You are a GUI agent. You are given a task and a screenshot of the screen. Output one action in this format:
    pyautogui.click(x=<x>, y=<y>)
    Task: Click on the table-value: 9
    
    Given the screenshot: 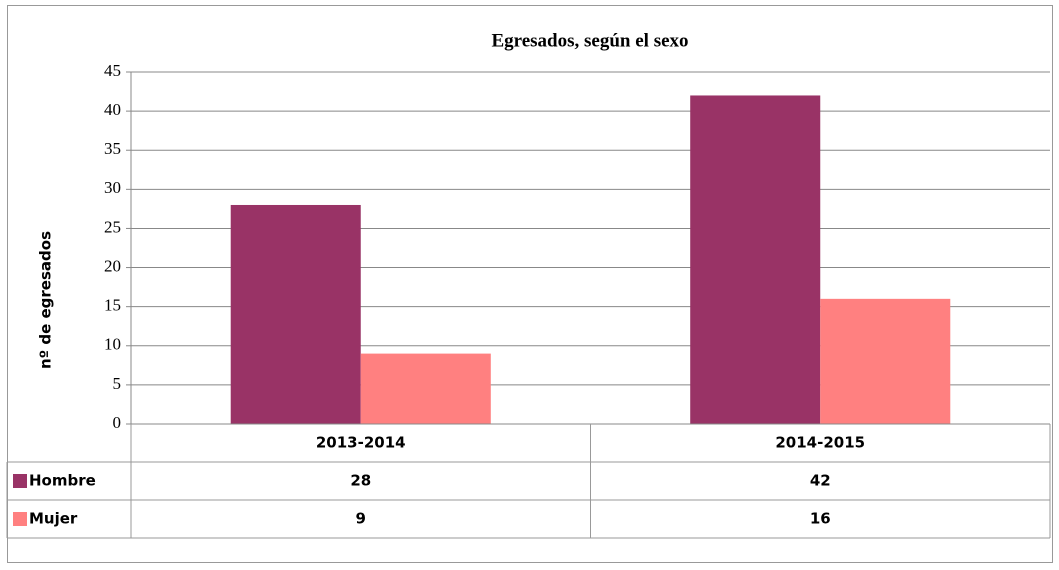 What is the action you would take?
    pyautogui.click(x=361, y=519)
    